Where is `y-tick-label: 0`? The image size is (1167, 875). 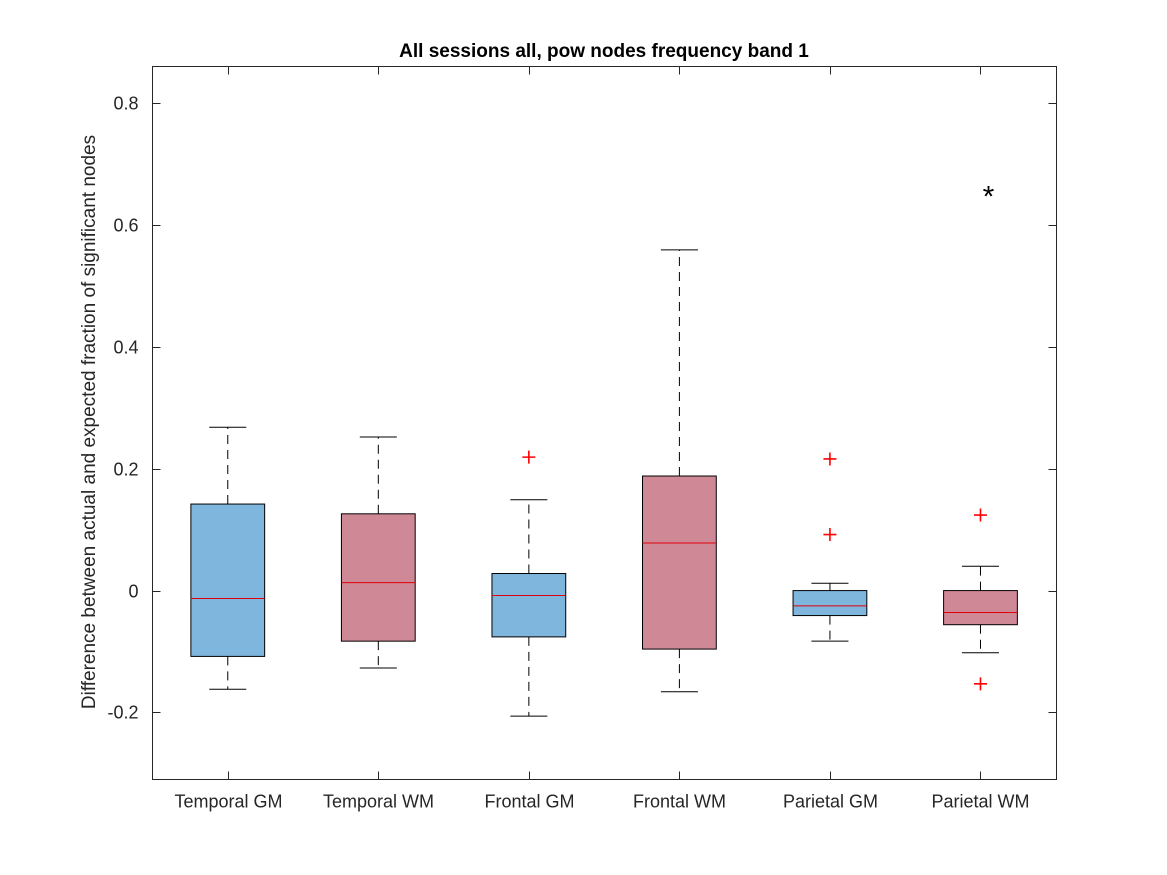
y-tick-label: 0 is located at coordinates (133, 592).